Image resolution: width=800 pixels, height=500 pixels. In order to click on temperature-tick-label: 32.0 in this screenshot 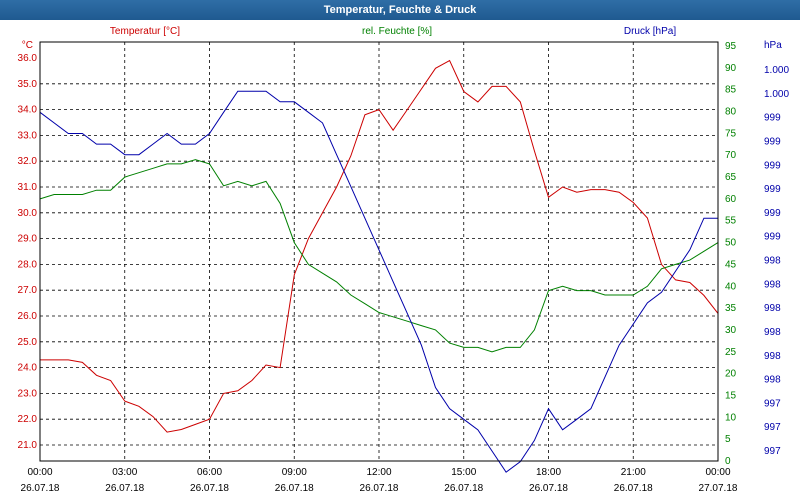, I will do `click(28, 161)`.